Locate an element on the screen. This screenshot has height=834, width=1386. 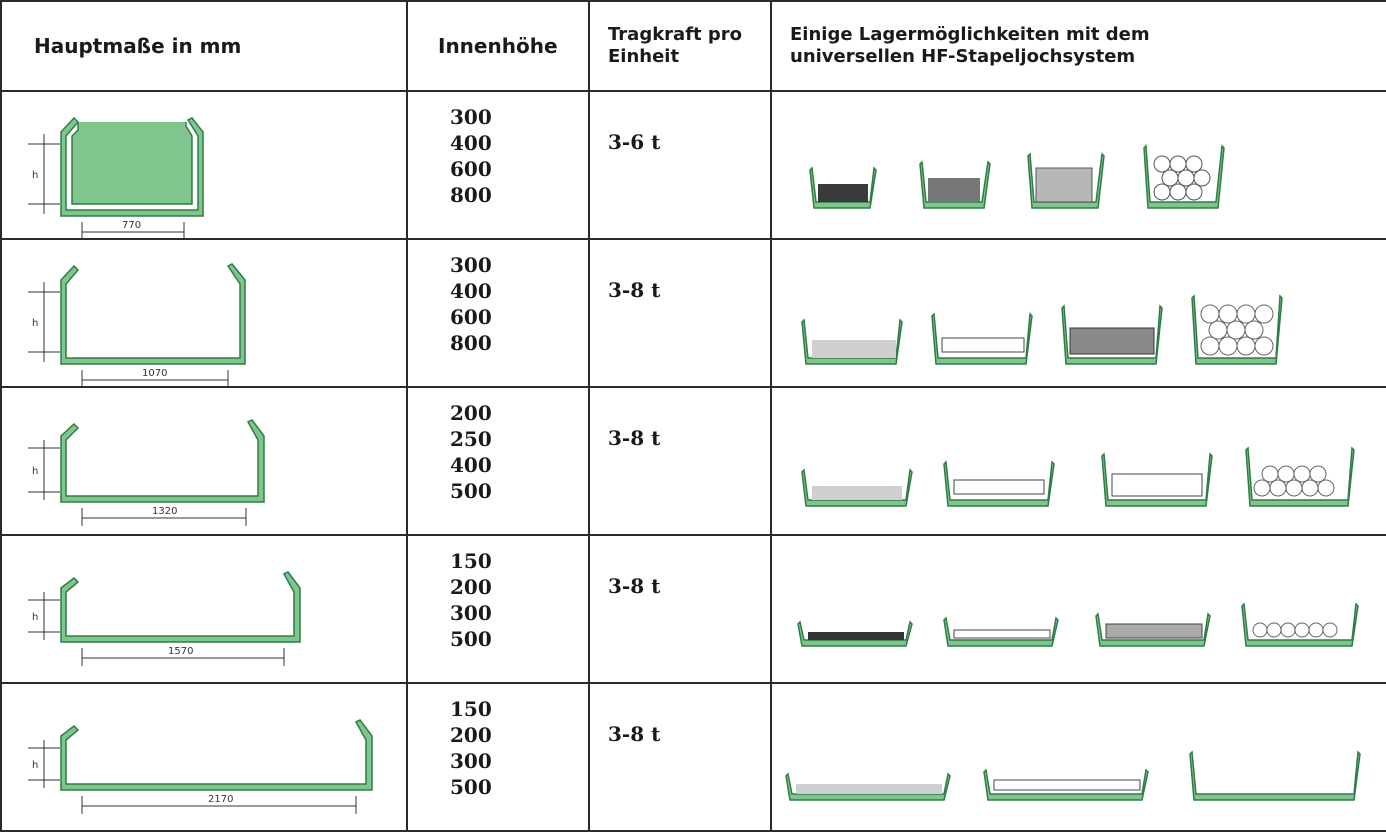
width-label: 2170 is located at coordinates (220, 799).